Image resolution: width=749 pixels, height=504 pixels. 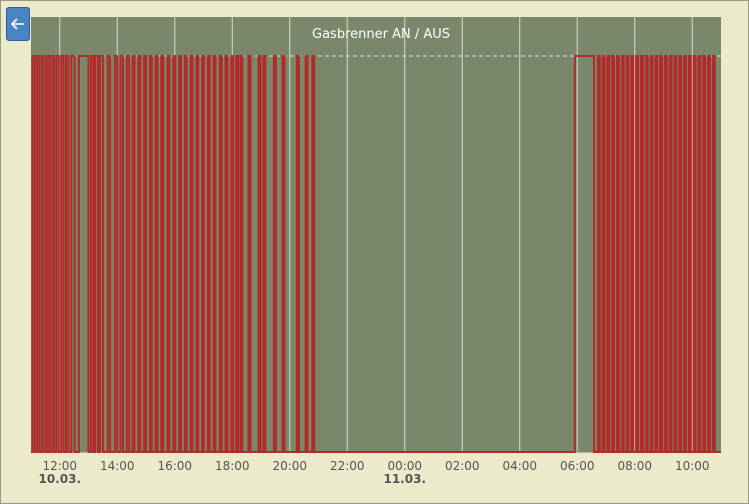 I want to click on x-tick-label: 20:00, so click(x=289, y=466).